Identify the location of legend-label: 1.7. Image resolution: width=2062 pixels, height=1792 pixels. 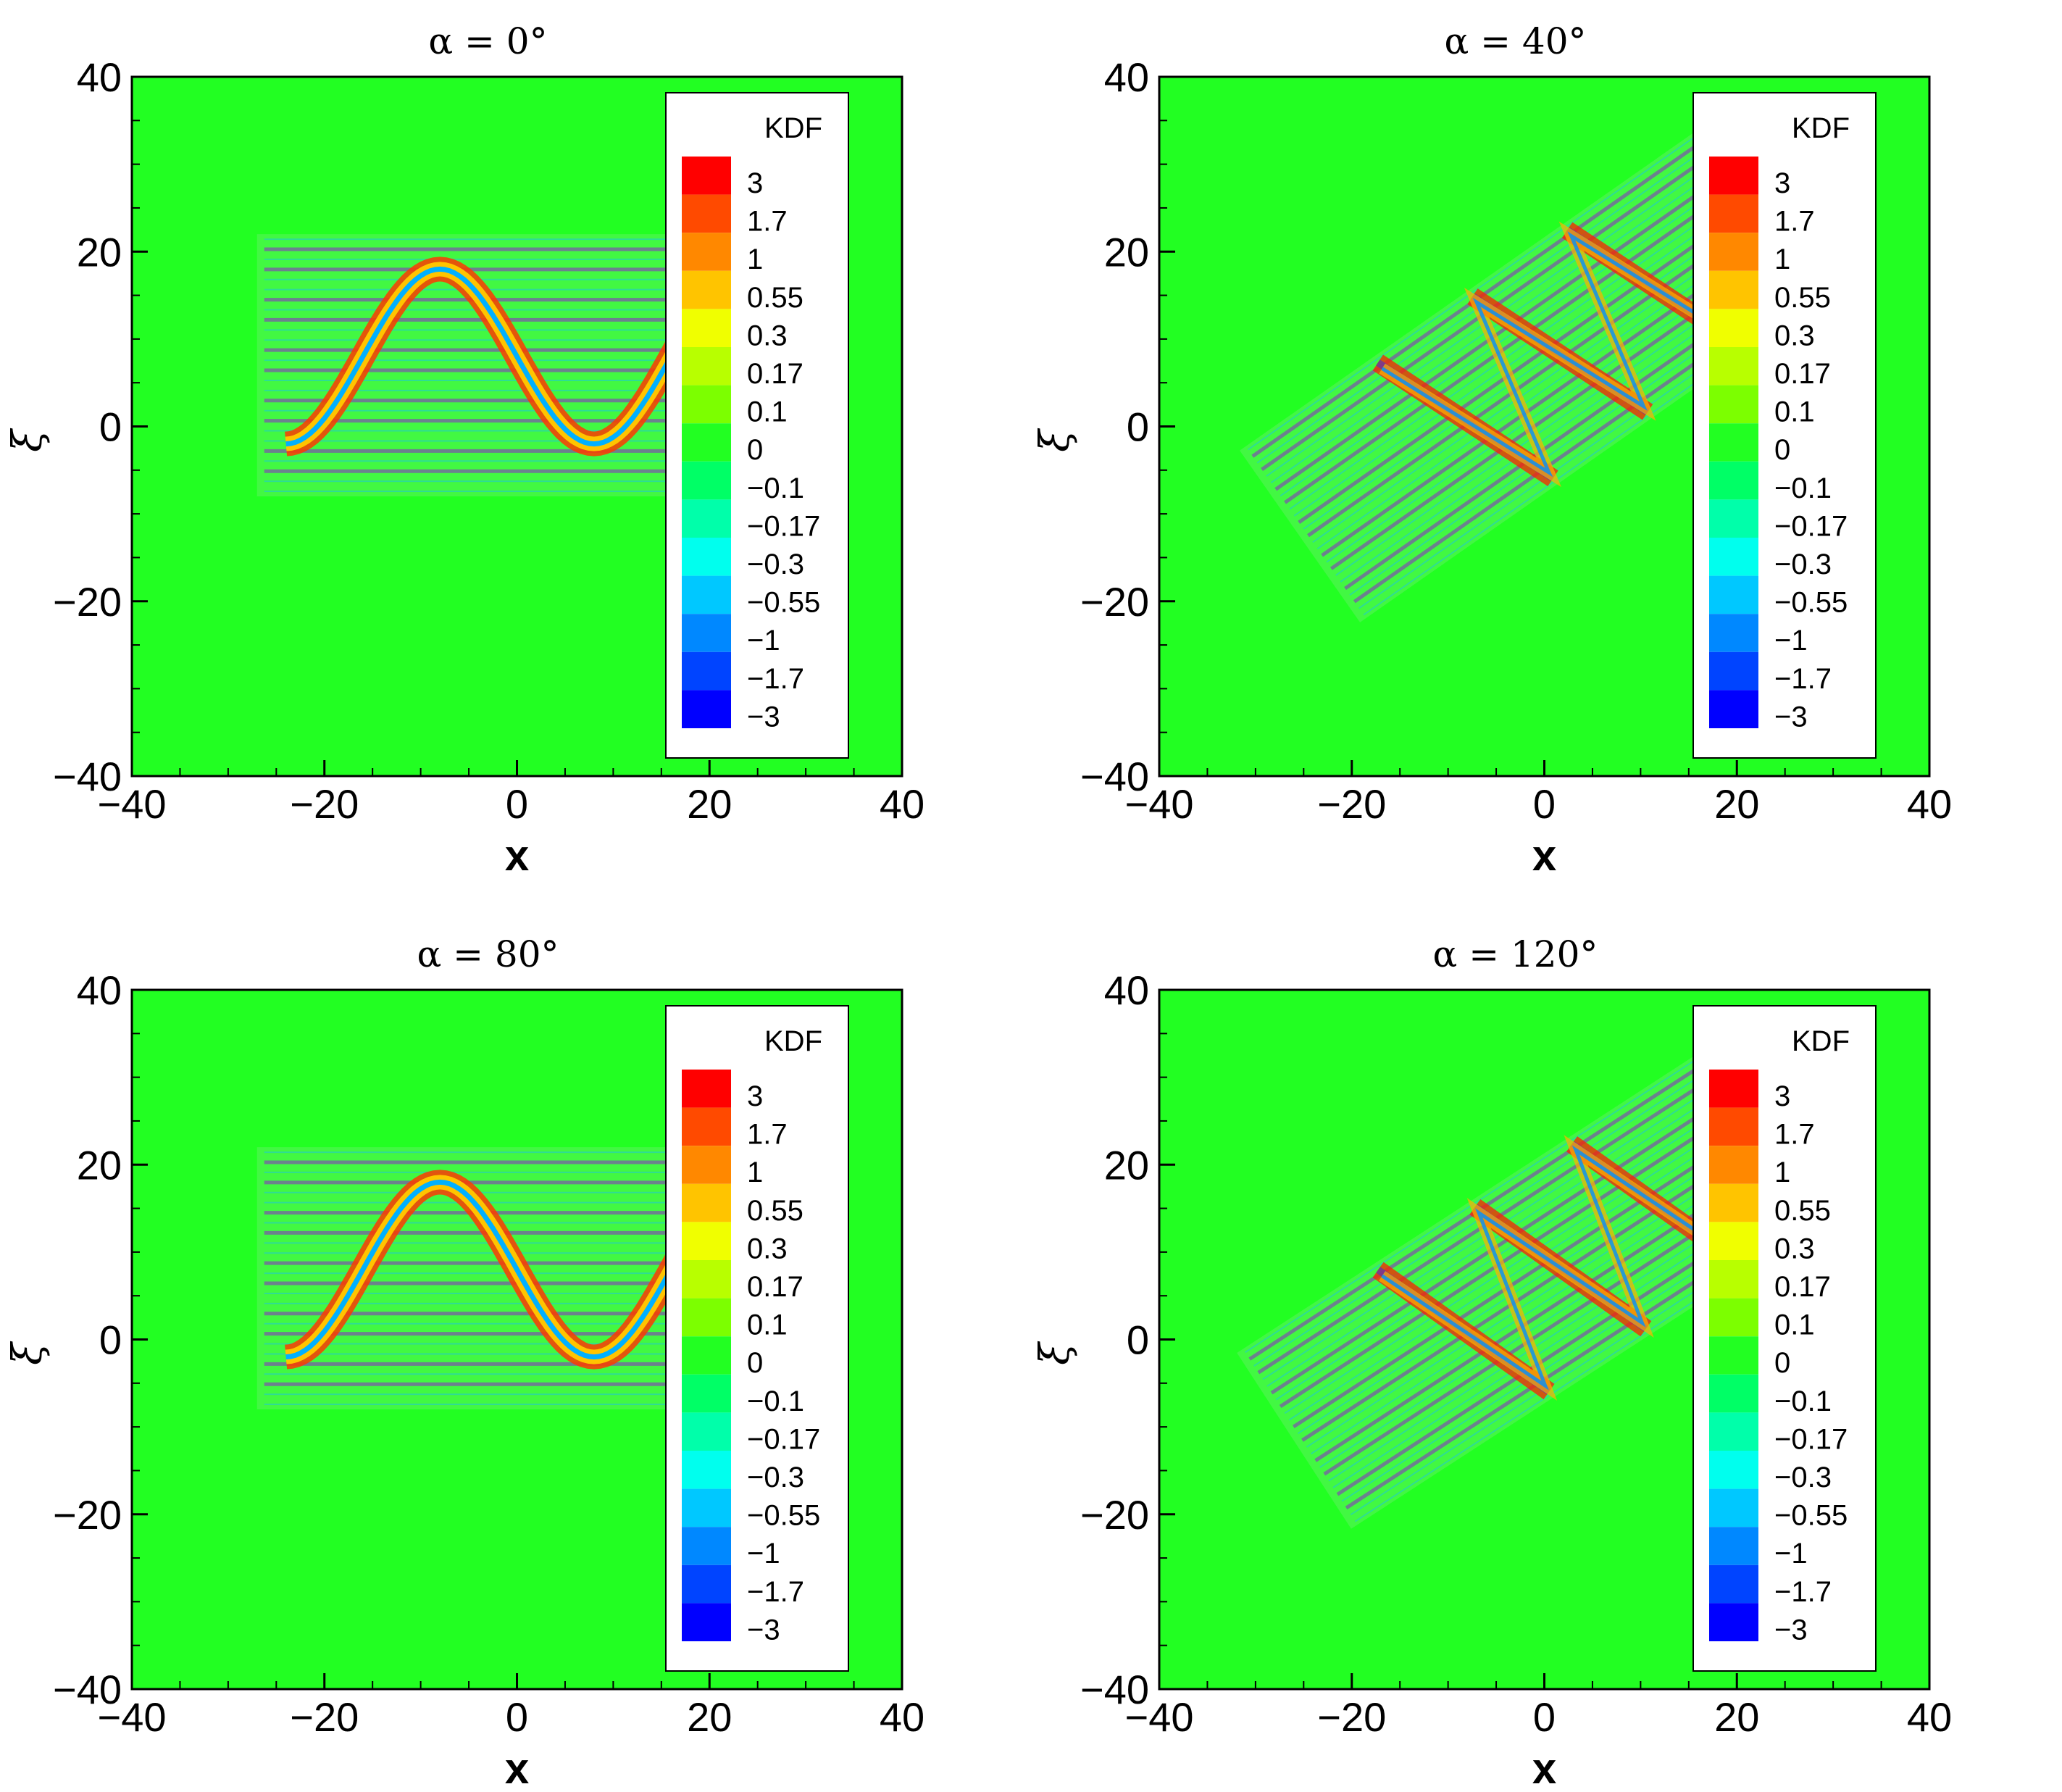
(767, 222).